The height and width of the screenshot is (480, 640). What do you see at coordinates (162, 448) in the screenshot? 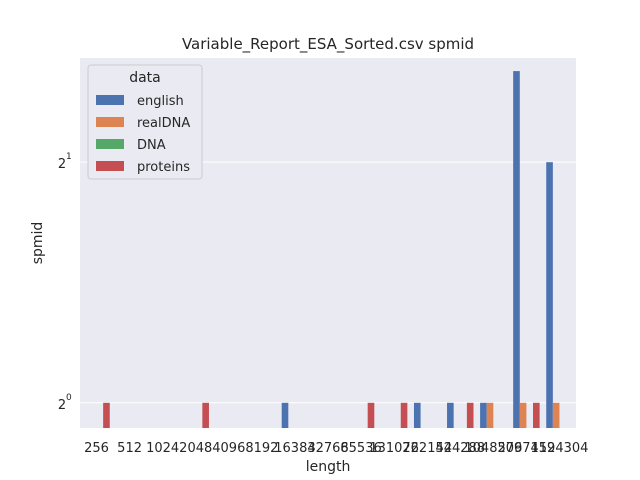
I see `x-tick-label: 1024` at bounding box center [162, 448].